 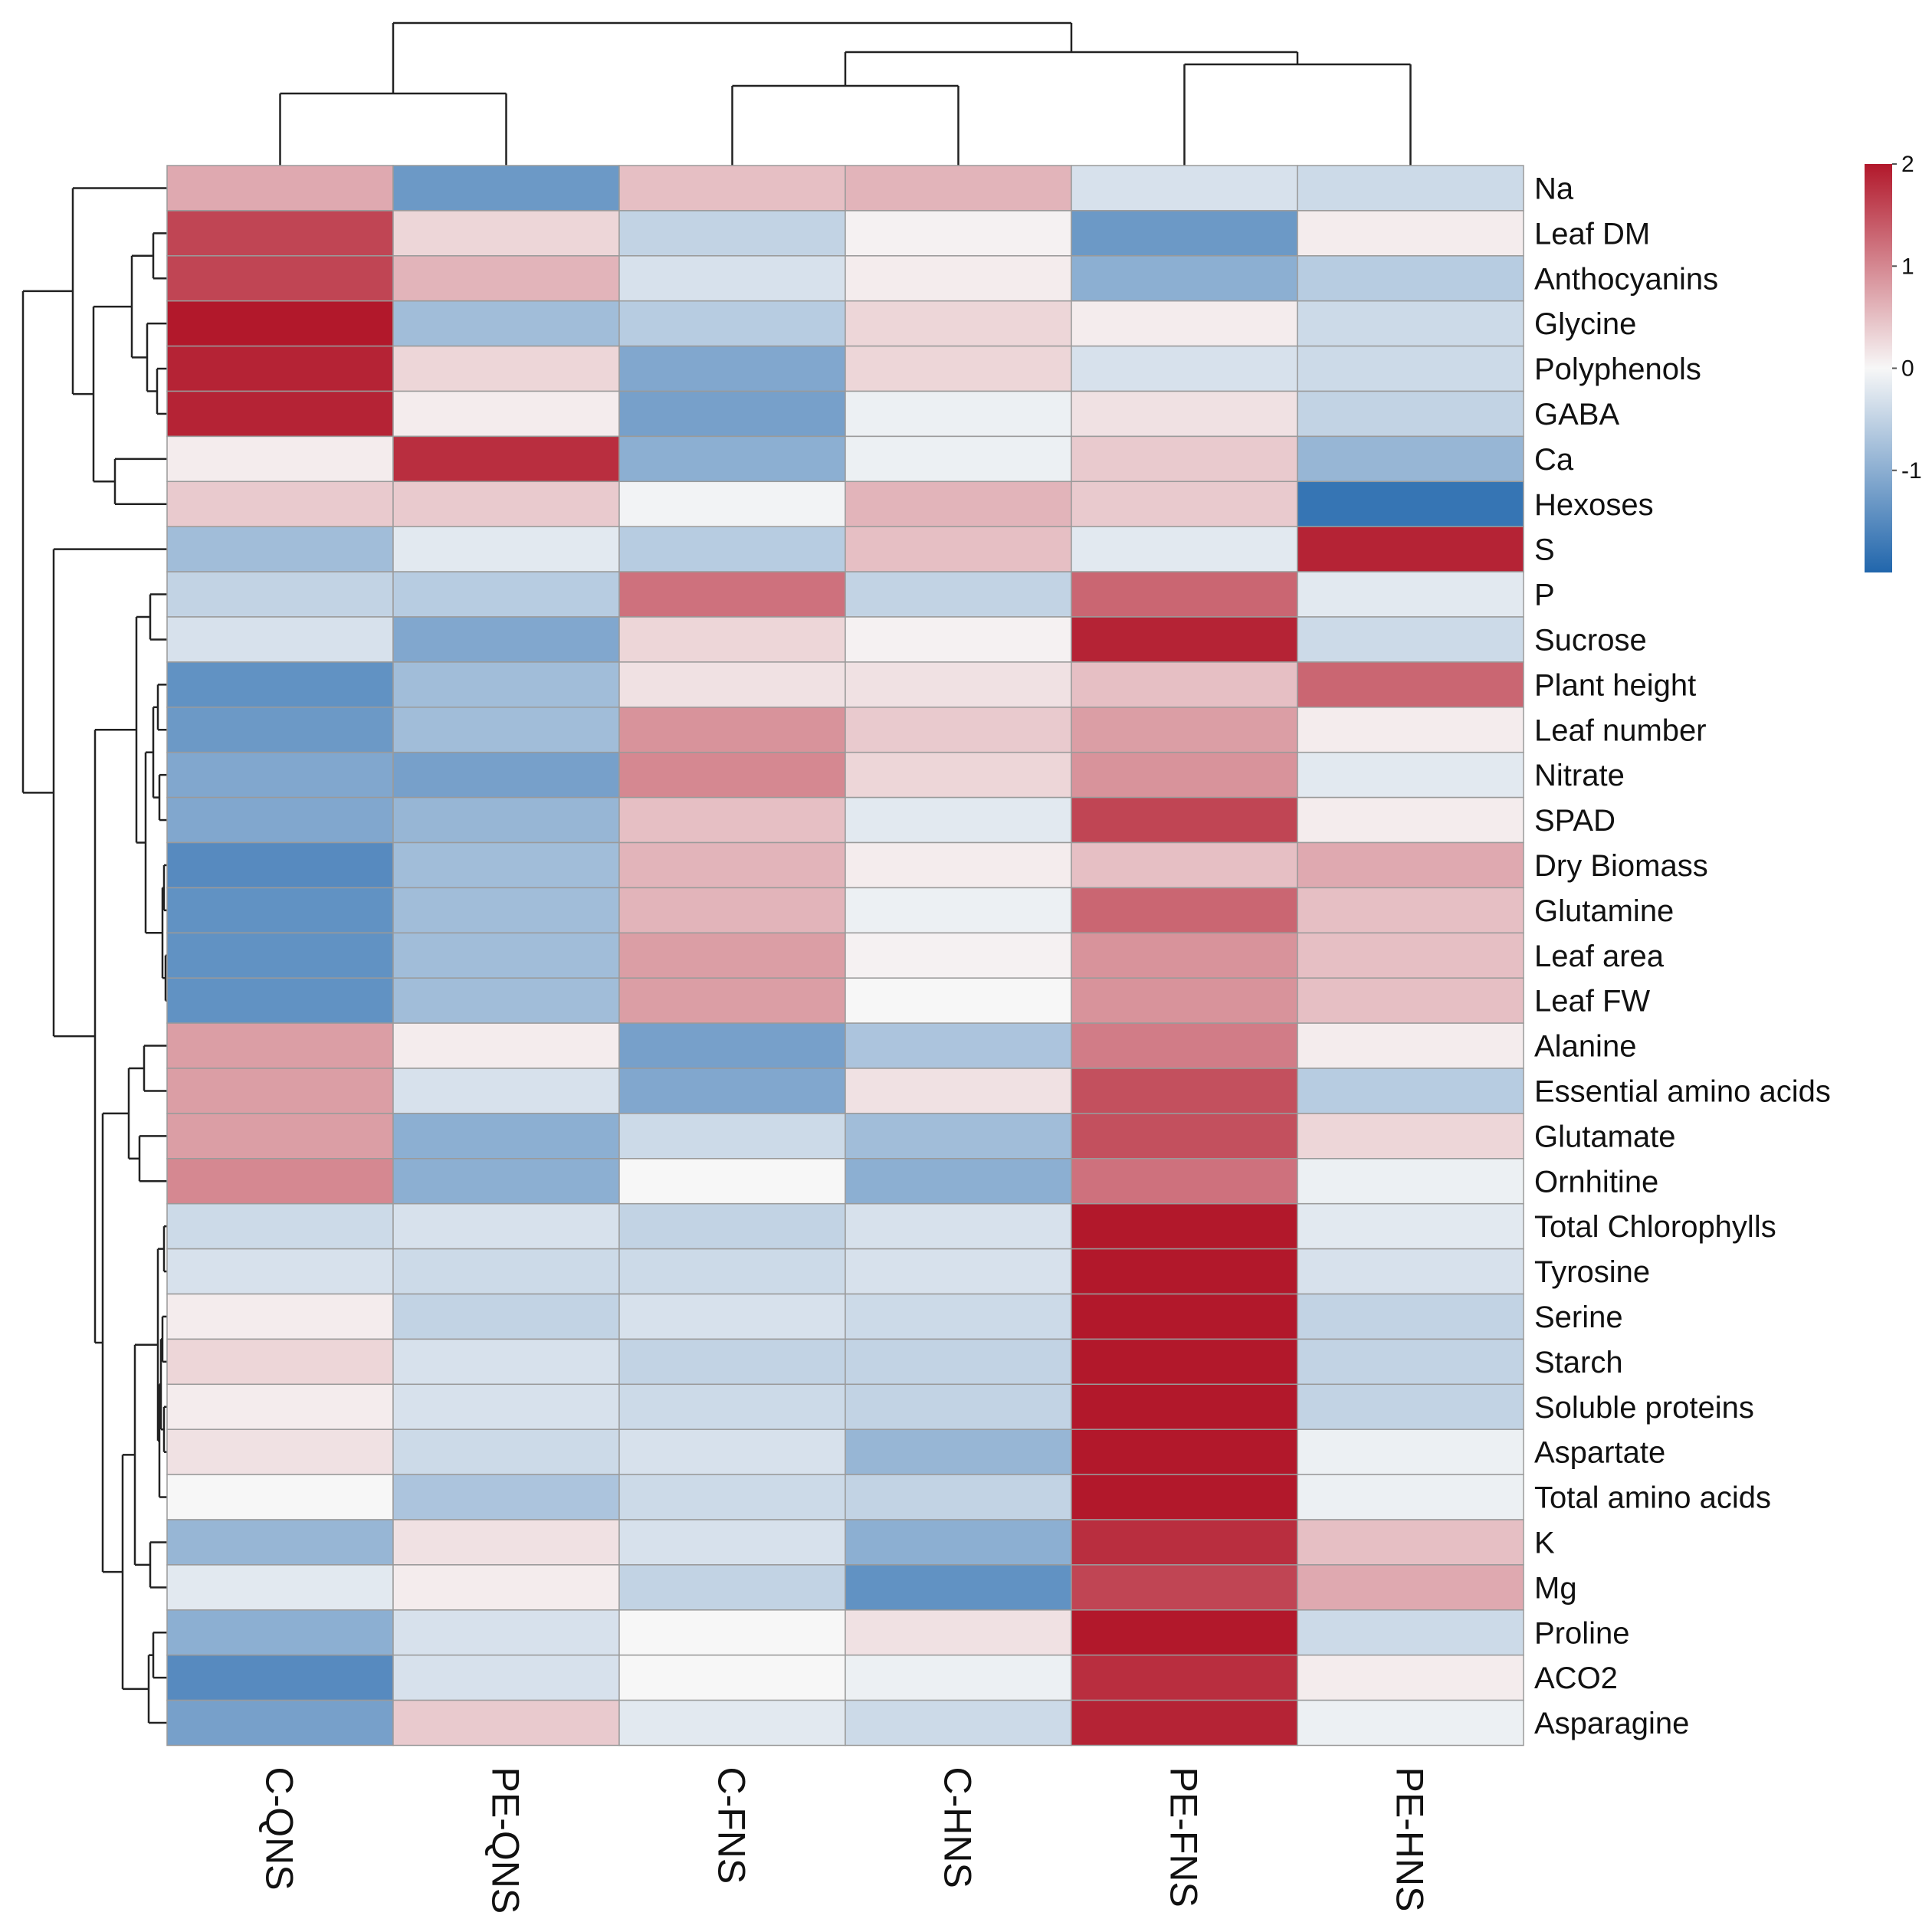 I want to click on column-dendrogram, so click(x=846, y=93).